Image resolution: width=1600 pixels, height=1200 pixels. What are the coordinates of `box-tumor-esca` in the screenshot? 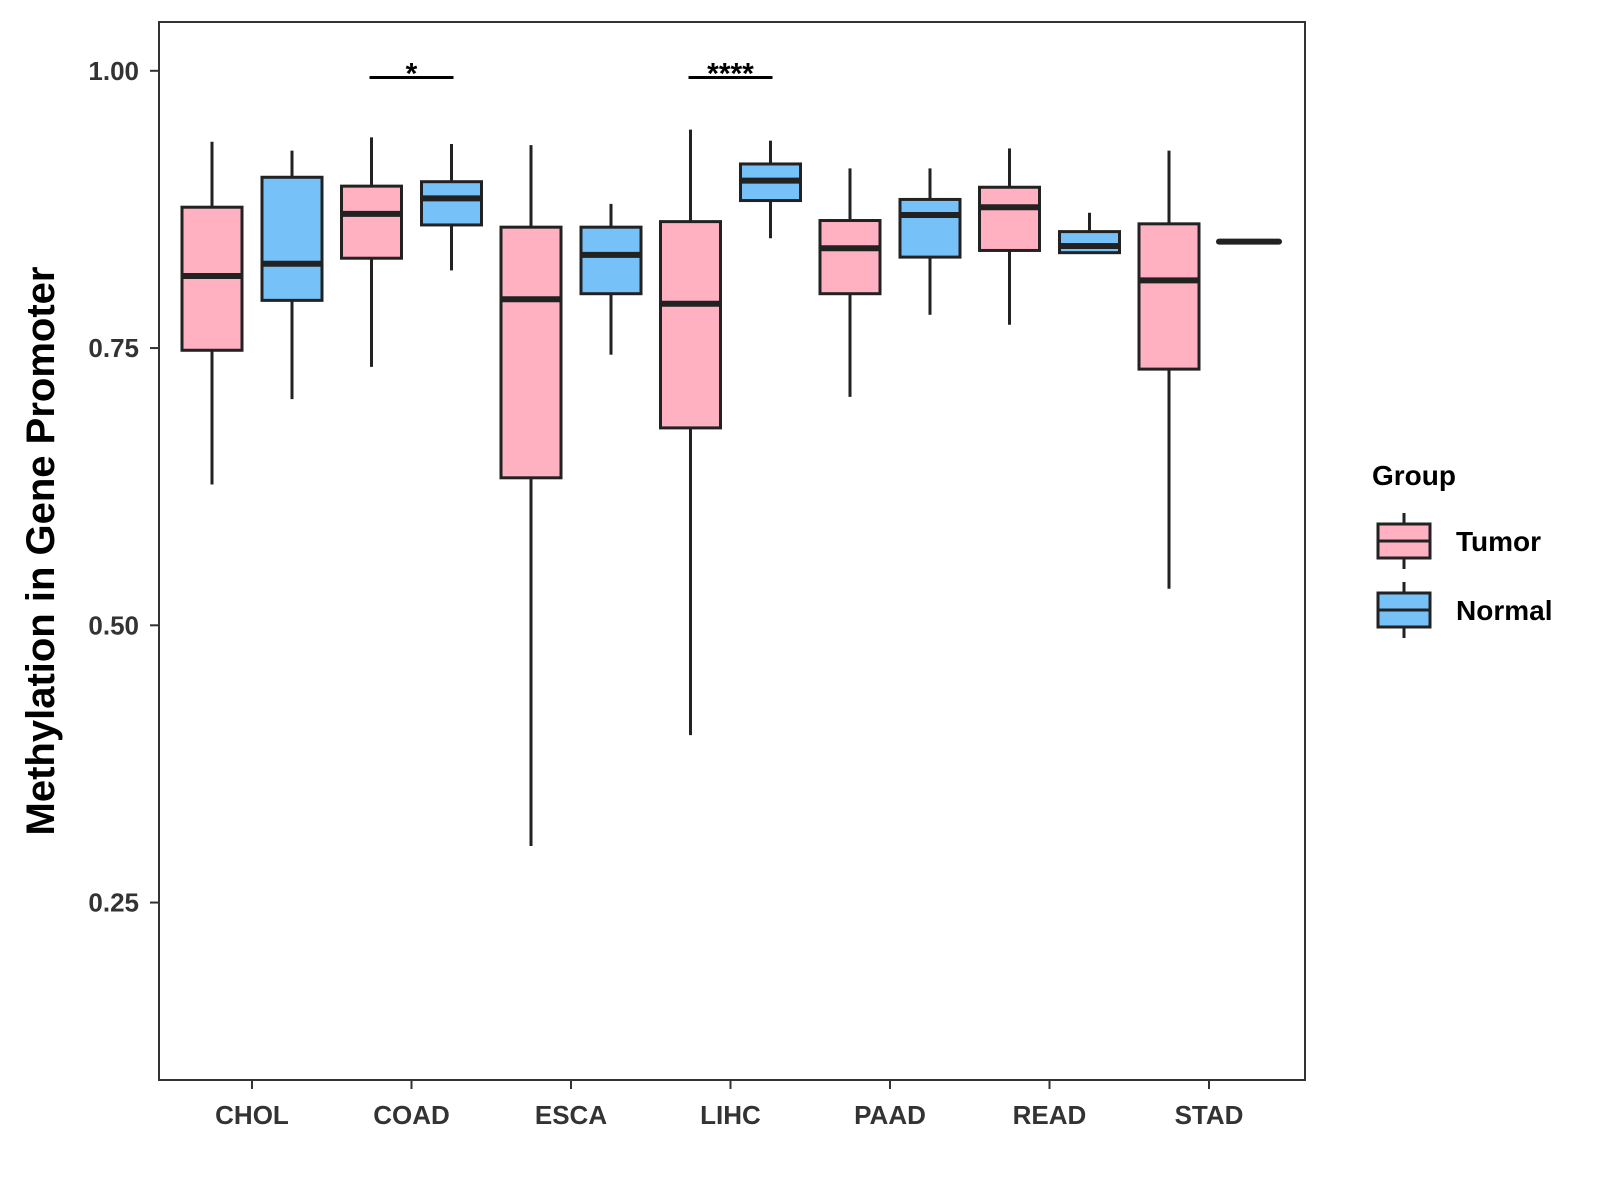 It's located at (531, 495).